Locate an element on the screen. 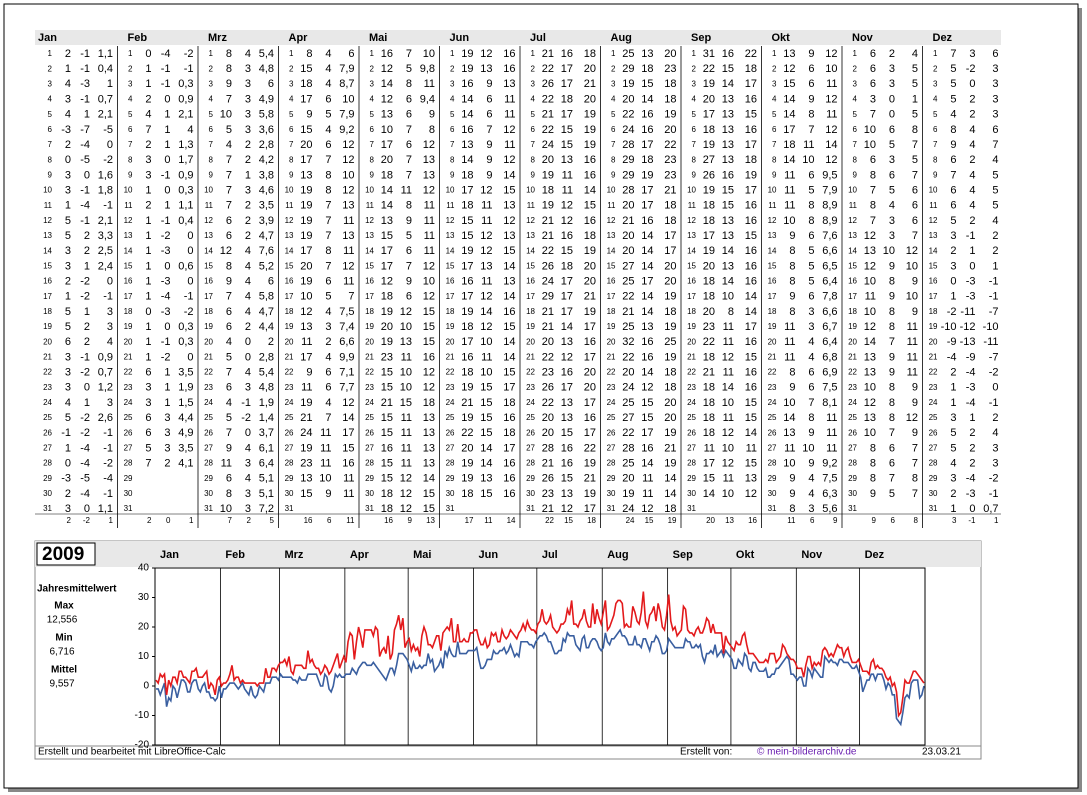 The width and height of the screenshot is (1087, 795). day-number: 2 is located at coordinates (372, 68).